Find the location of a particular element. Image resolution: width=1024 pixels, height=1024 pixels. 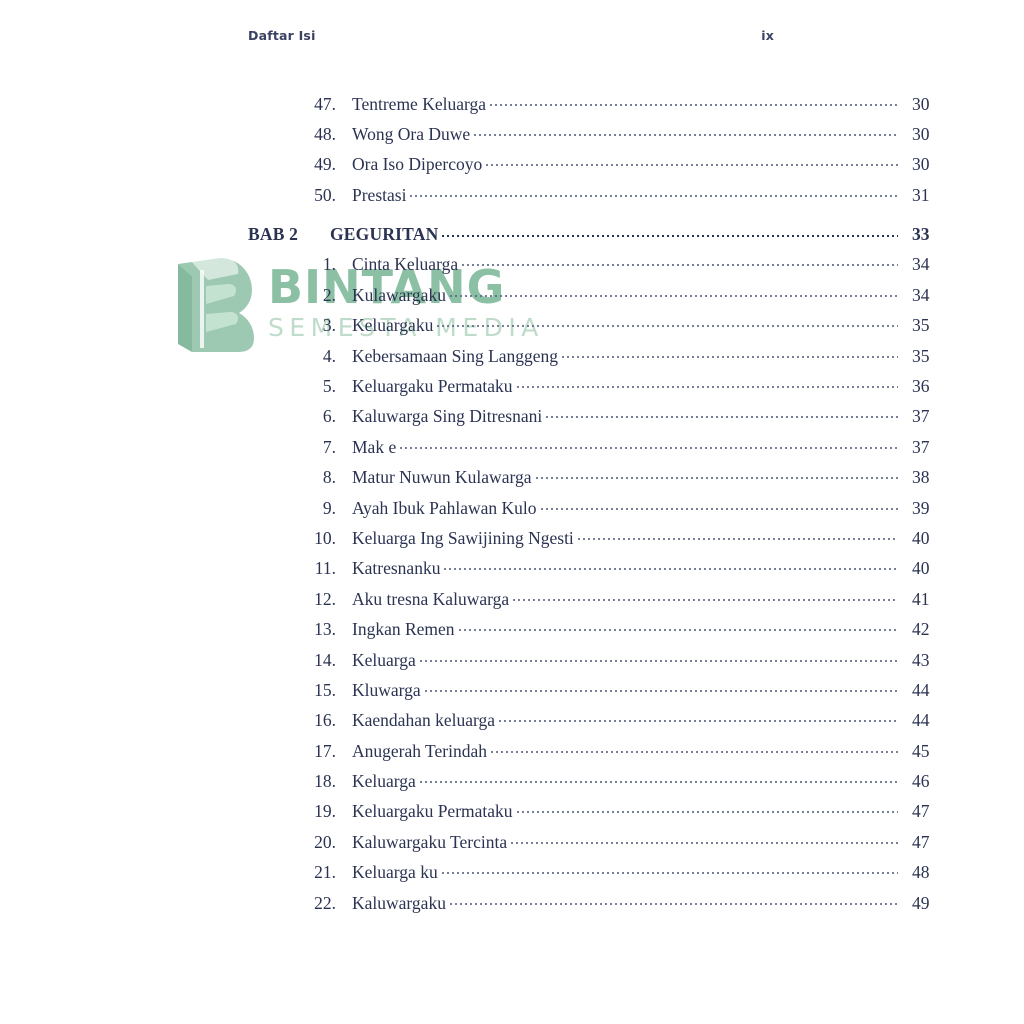

toc-entry-title: Keluarga ku is located at coordinates (395, 872).